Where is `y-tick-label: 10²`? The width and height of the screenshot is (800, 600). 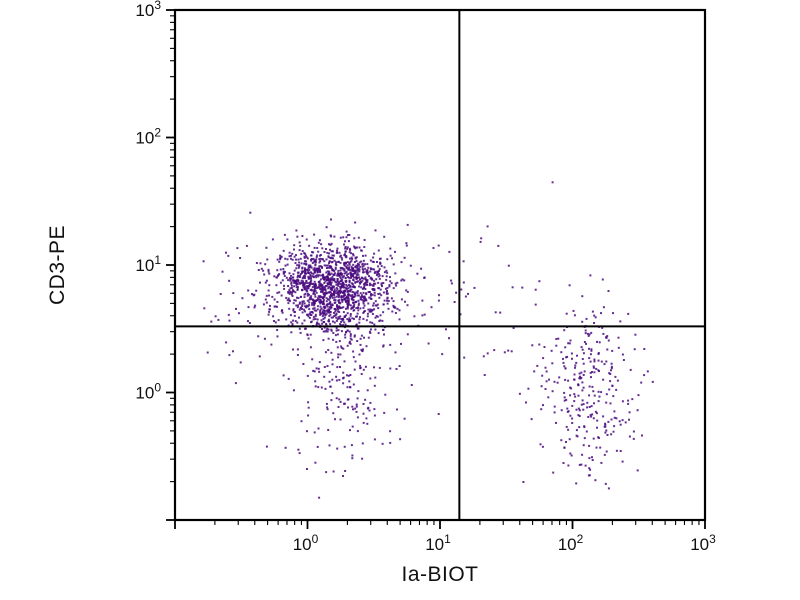
y-tick-label: 10² is located at coordinates (148, 137).